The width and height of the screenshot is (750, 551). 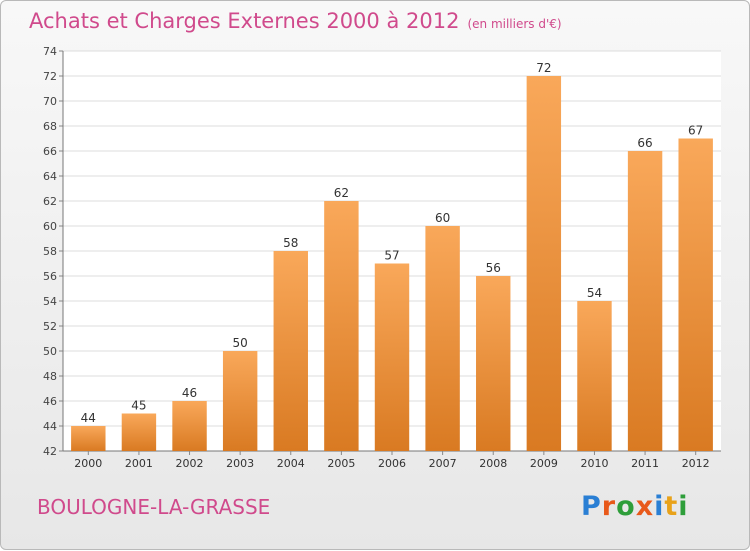 What do you see at coordinates (645, 506) in the screenshot?
I see `logo-letter: x` at bounding box center [645, 506].